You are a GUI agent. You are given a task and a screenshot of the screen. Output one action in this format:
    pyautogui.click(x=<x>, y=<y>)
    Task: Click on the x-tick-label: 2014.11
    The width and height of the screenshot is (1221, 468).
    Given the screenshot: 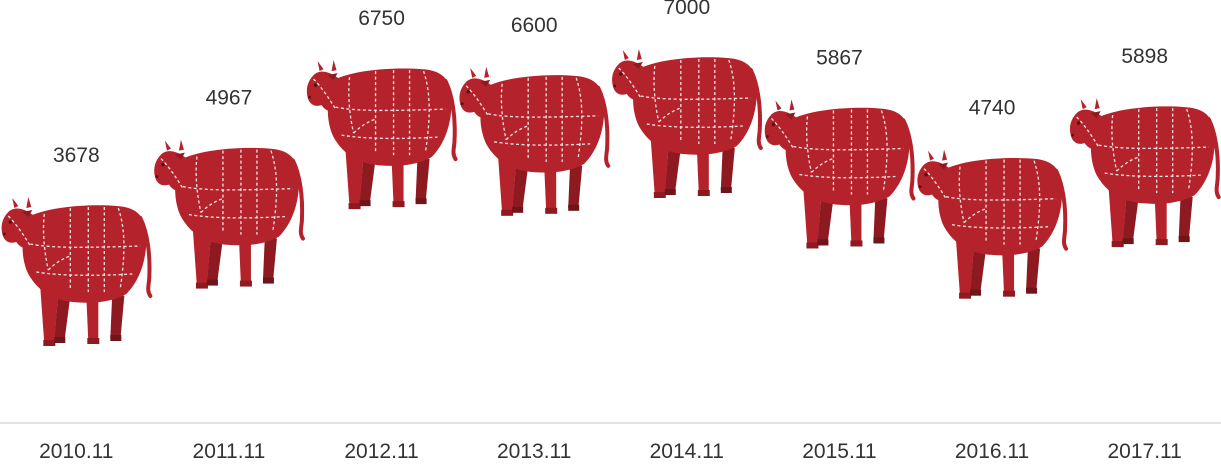 What is the action you would take?
    pyautogui.click(x=687, y=451)
    